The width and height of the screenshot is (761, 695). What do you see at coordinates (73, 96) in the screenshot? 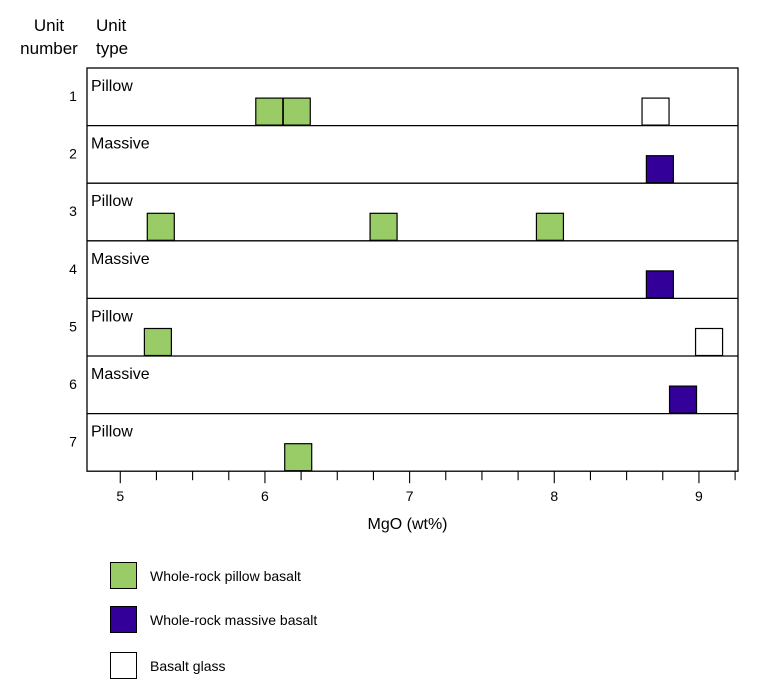
I see `unit-number-label: 1` at bounding box center [73, 96].